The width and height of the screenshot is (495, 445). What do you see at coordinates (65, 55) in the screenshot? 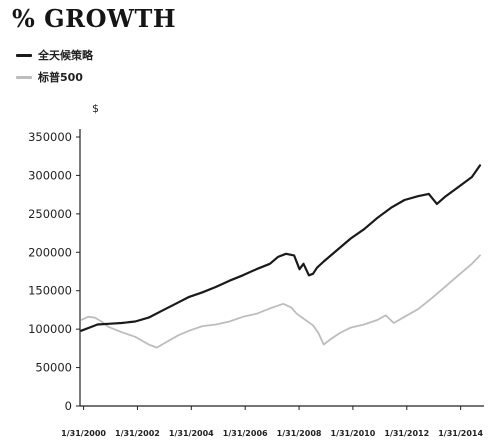
I see `legend-label-all-weather: 全天候策略` at bounding box center [65, 55].